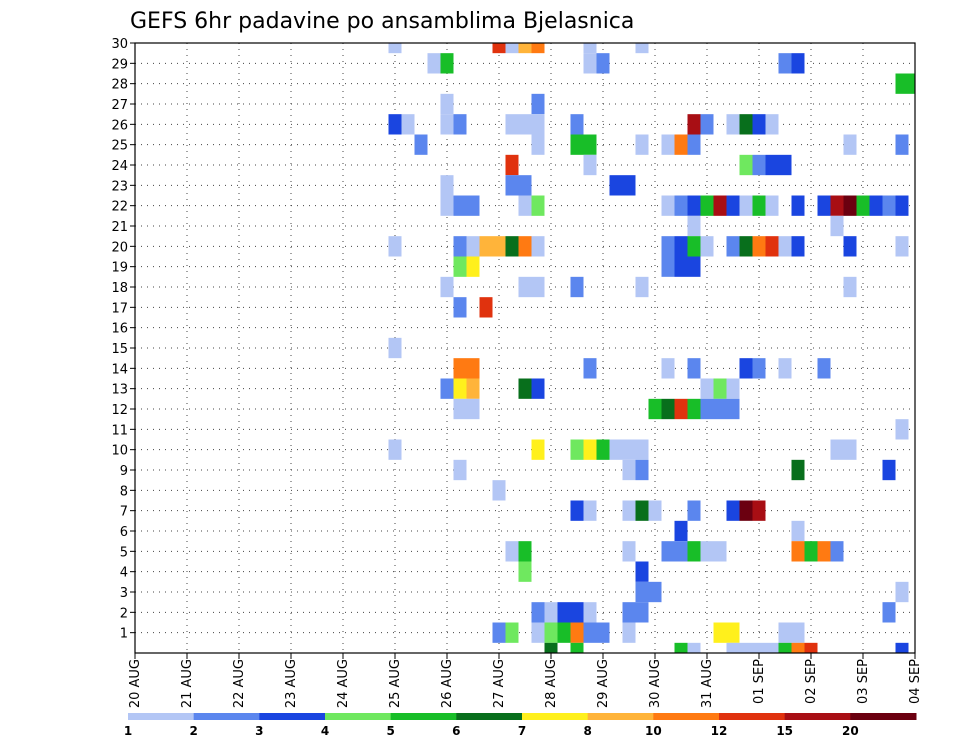 The width and height of the screenshot is (960, 742). I want to click on y-tick-label: 19, so click(119, 268).